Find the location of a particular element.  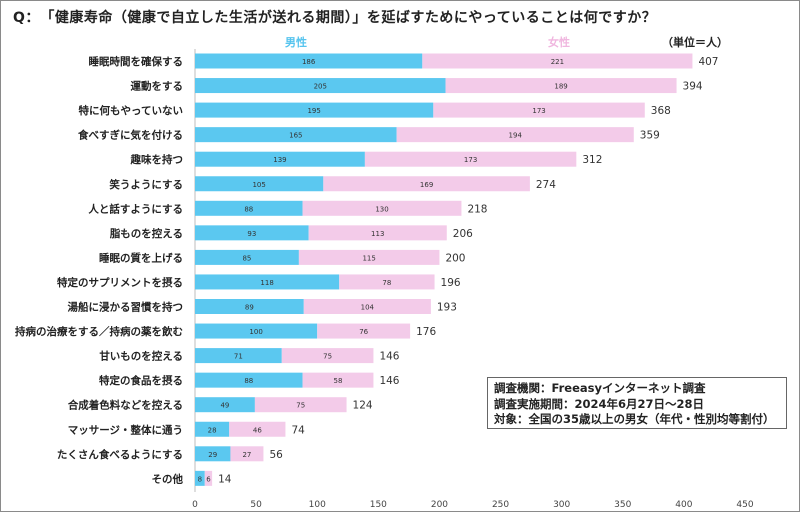

data-label-male: 195 is located at coordinates (313, 111).